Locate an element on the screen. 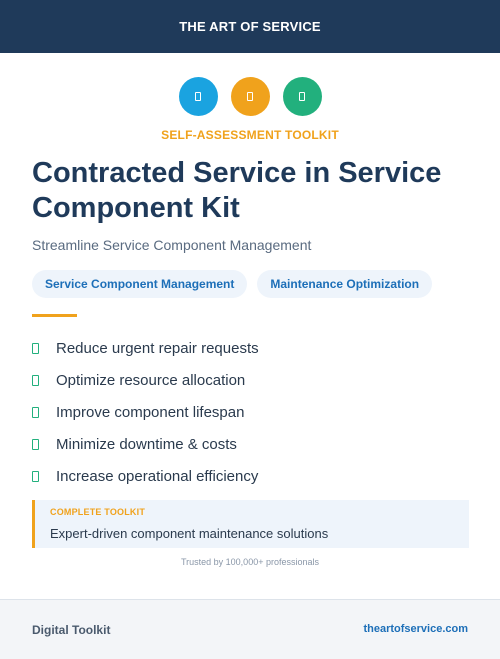 The width and height of the screenshot is (500, 659). tag-service-component-management: Service Component Management is located at coordinates (140, 284).